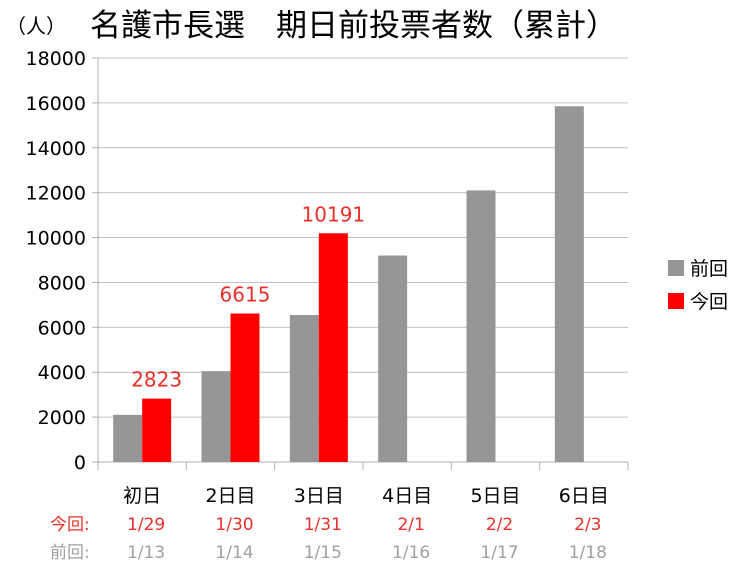 This screenshot has height=566, width=750. I want to click on data-label: 6615, so click(245, 295).